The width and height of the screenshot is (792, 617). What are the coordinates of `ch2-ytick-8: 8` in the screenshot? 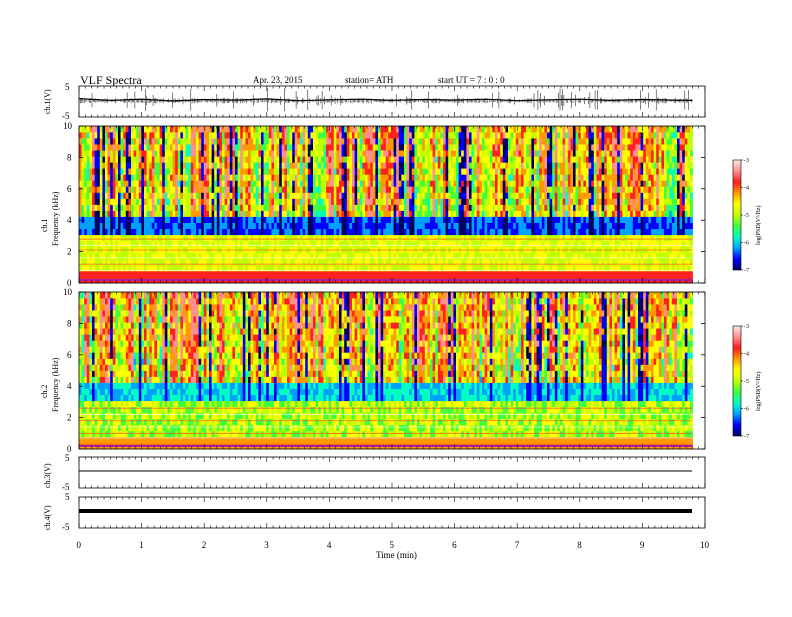 It's located at (69, 323).